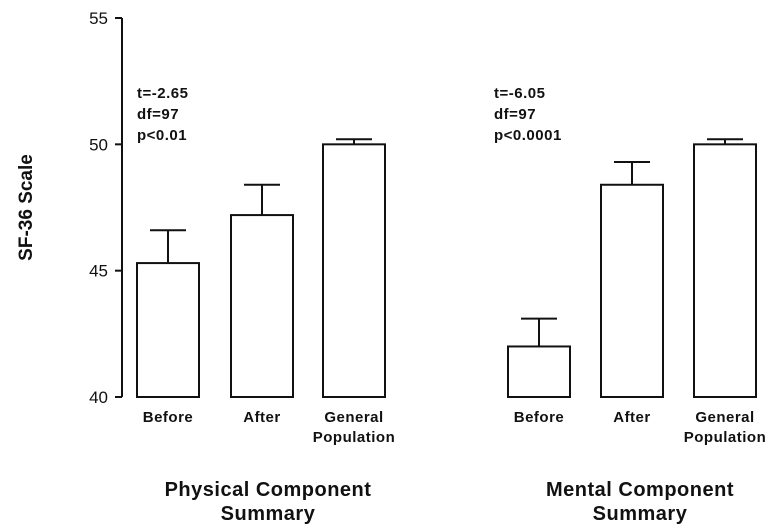  What do you see at coordinates (268, 490) in the screenshot?
I see `group-title: Physical Component` at bounding box center [268, 490].